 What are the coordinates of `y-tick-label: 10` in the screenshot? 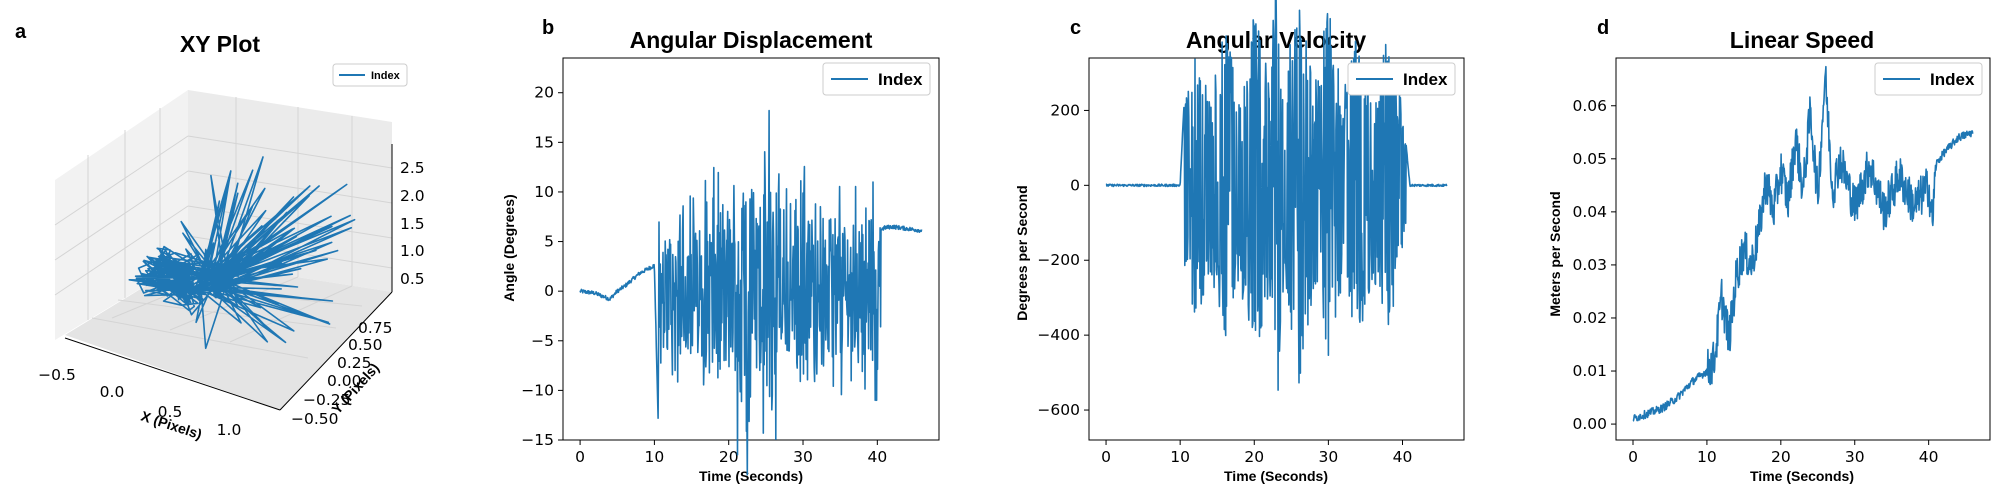 It's located at (544, 192).